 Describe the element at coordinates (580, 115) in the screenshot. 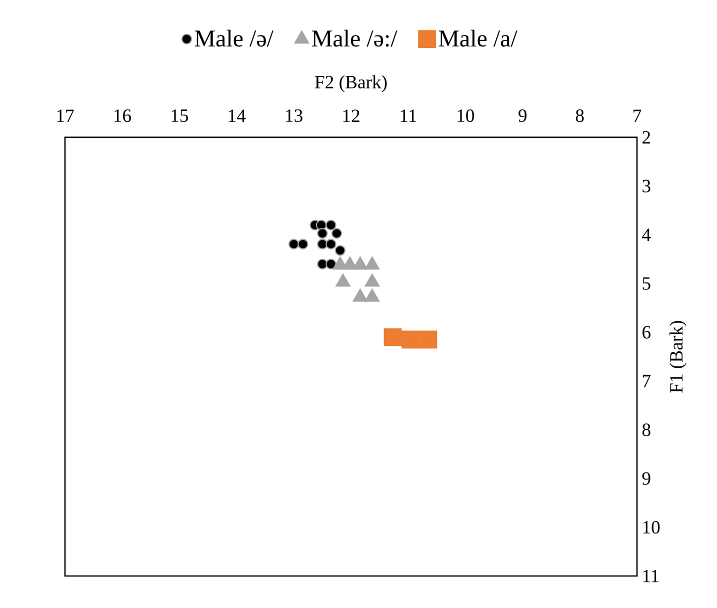

I see `x-tick-label: 8` at that location.